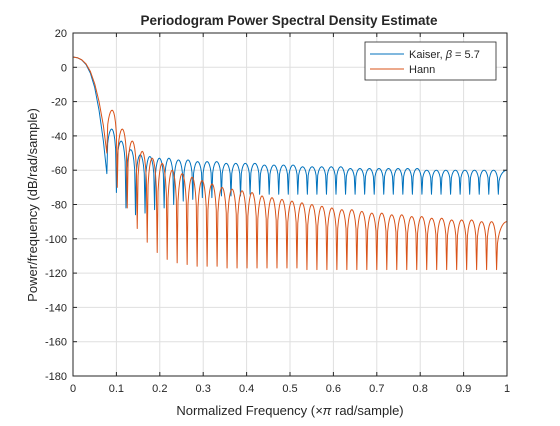 The height and width of the screenshot is (426, 560). What do you see at coordinates (463, 389) in the screenshot?
I see `x-tick-label: 0.9` at bounding box center [463, 389].